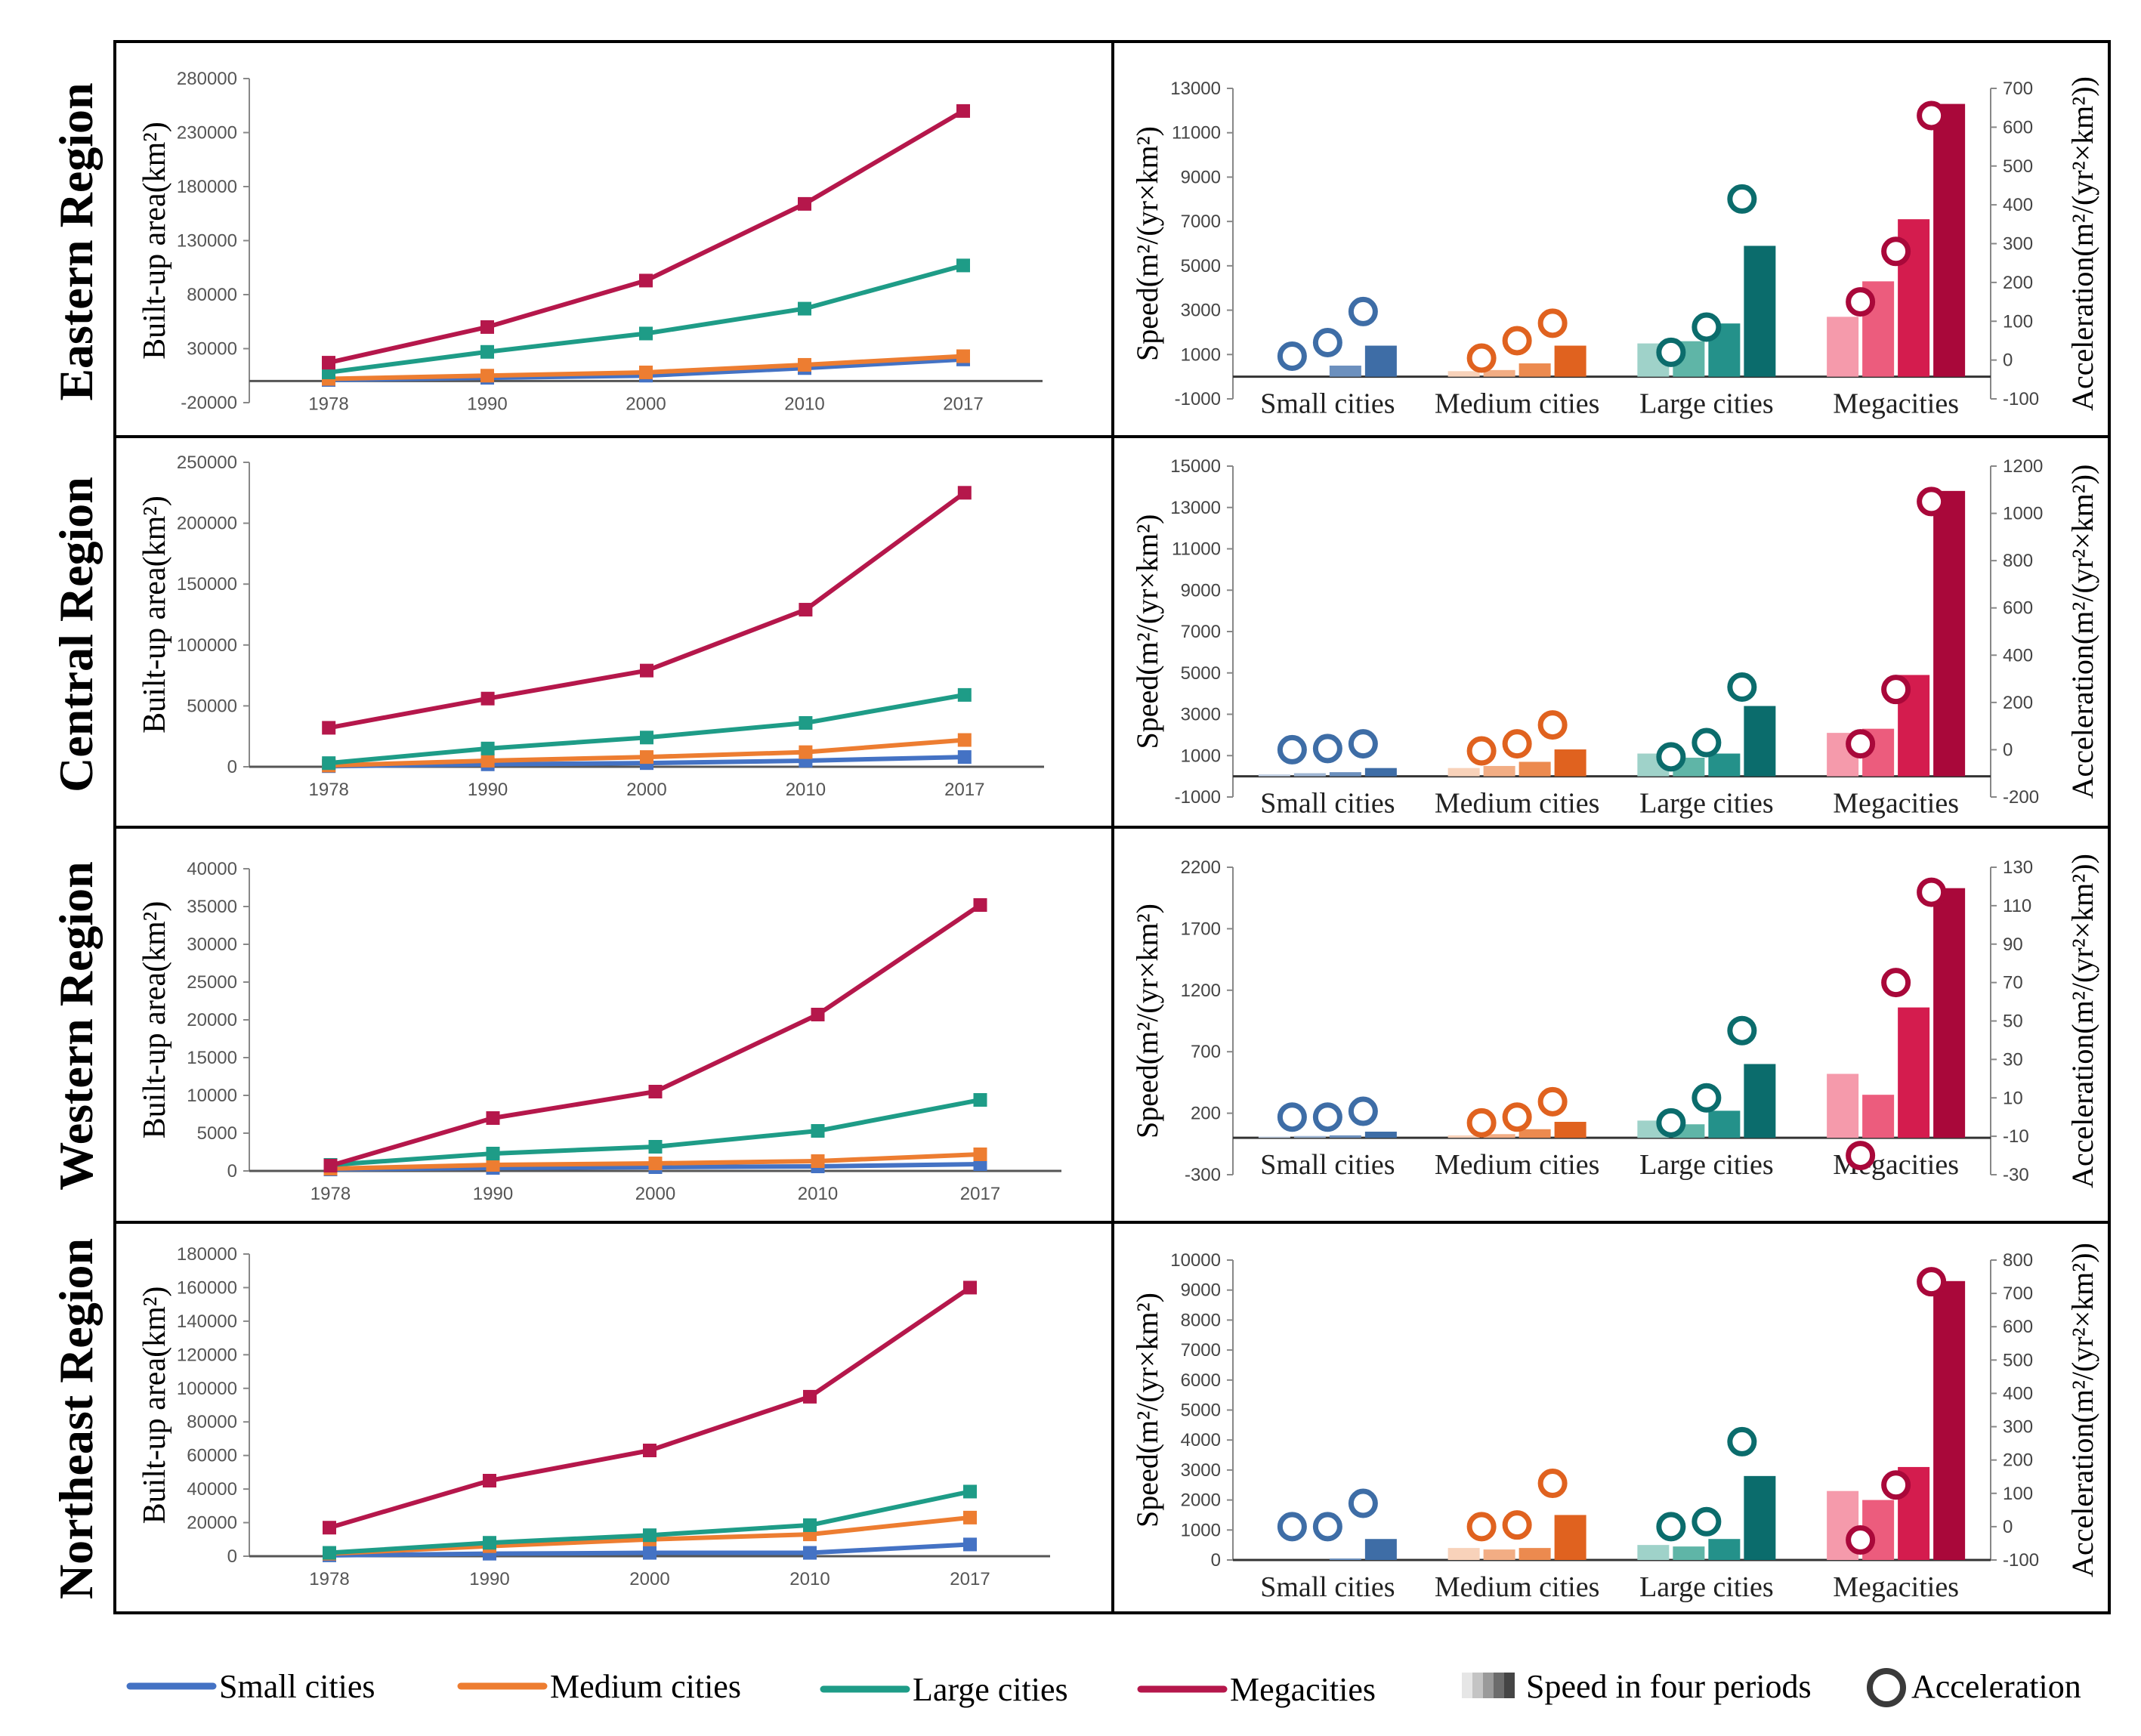  What do you see at coordinates (2013, 1098) in the screenshot?
I see `acceleration-y-tick-label: 10` at bounding box center [2013, 1098].